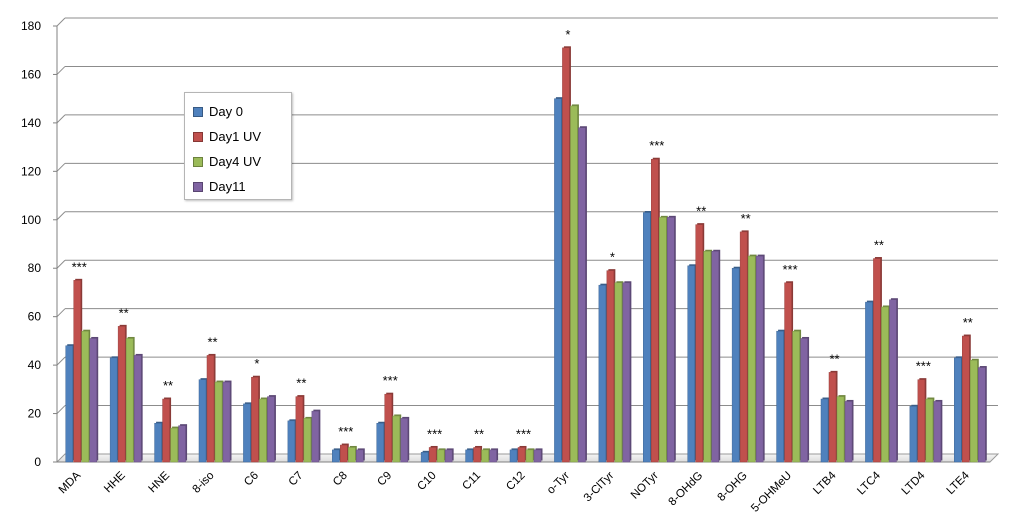 The image size is (1024, 527). Describe the element at coordinates (599, 487) in the screenshot. I see `x-tick-label: 3-ClTyr` at that location.